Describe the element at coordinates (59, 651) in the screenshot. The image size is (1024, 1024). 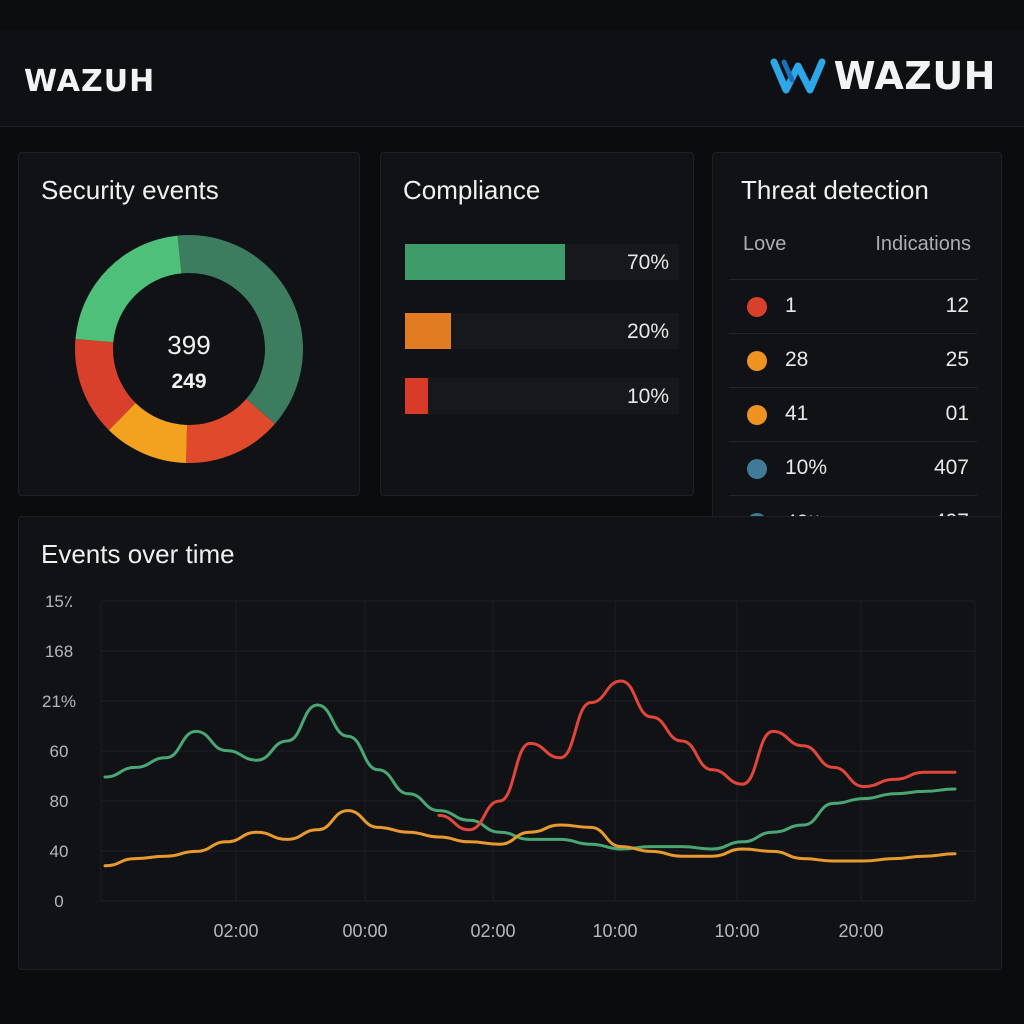
I see `y-tick-label: 168` at that location.